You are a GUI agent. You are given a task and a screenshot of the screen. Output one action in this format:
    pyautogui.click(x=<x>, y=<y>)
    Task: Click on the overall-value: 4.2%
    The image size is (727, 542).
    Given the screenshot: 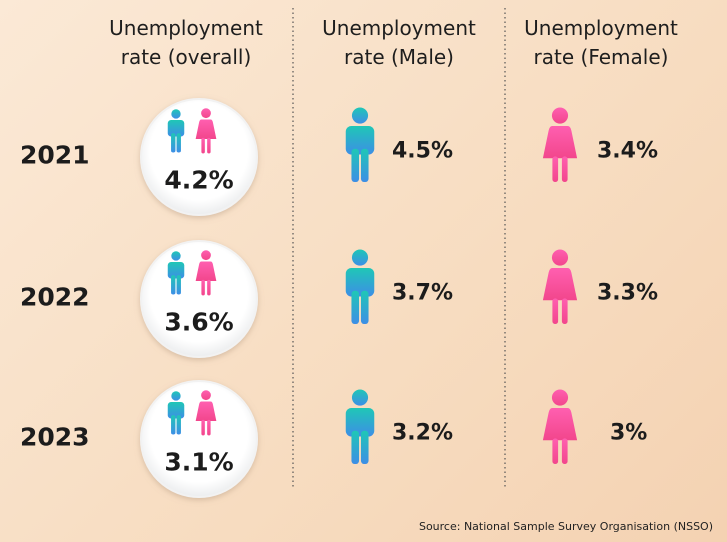 What is the action you would take?
    pyautogui.click(x=199, y=180)
    